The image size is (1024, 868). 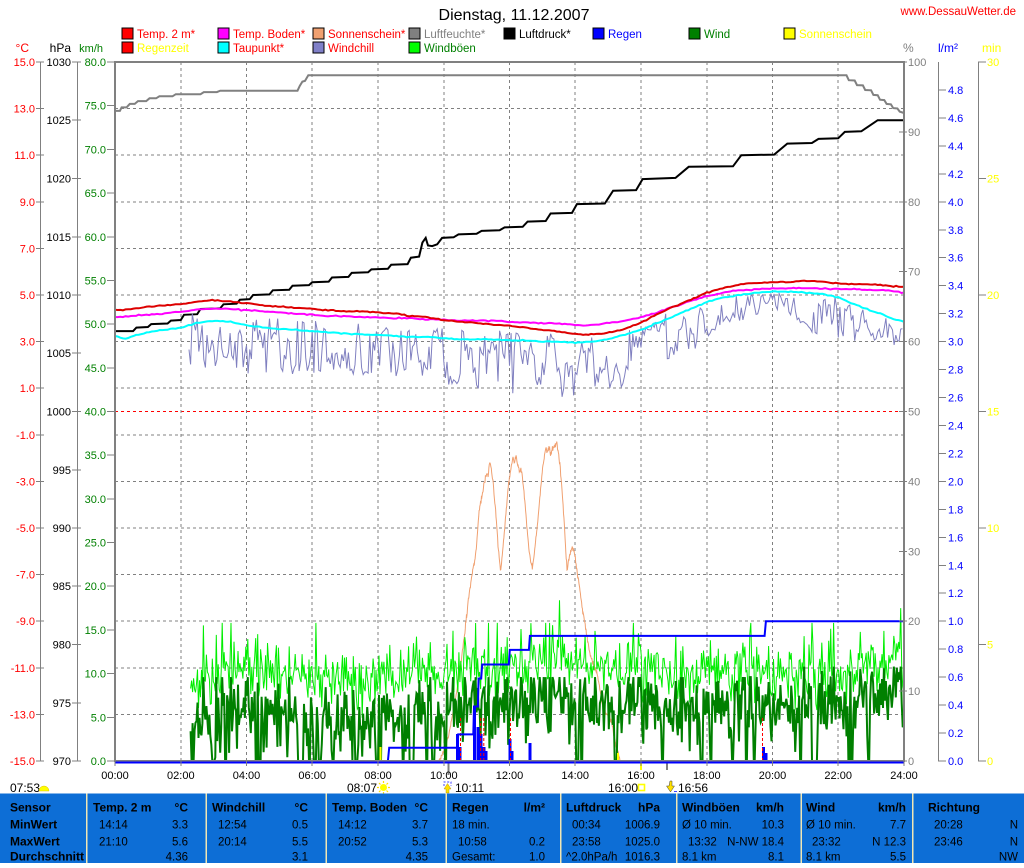 I want to click on svg-text: 0.5, so click(x=300, y=826).